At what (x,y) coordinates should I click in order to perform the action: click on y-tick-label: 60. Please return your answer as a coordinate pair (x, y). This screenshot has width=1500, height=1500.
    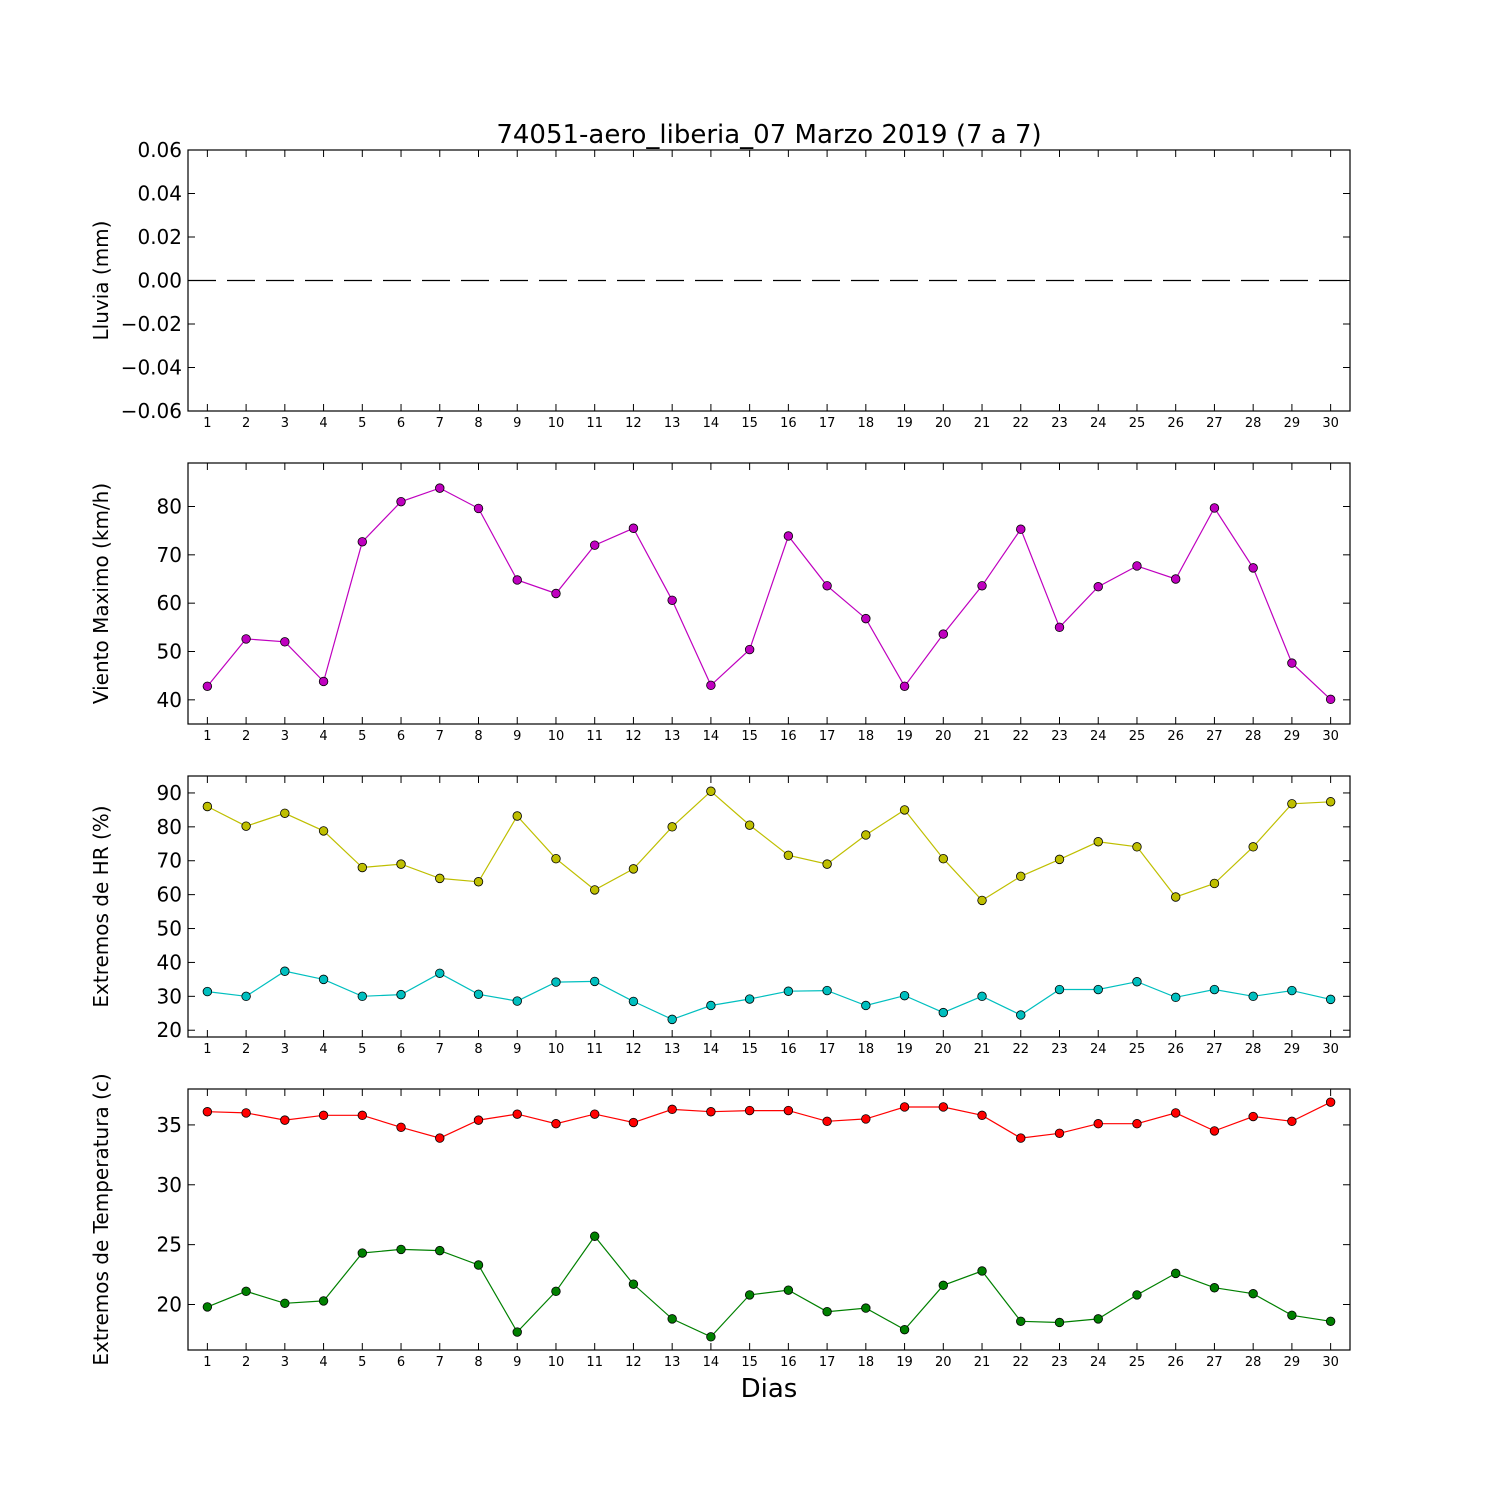
    Looking at the image, I should click on (169, 895).